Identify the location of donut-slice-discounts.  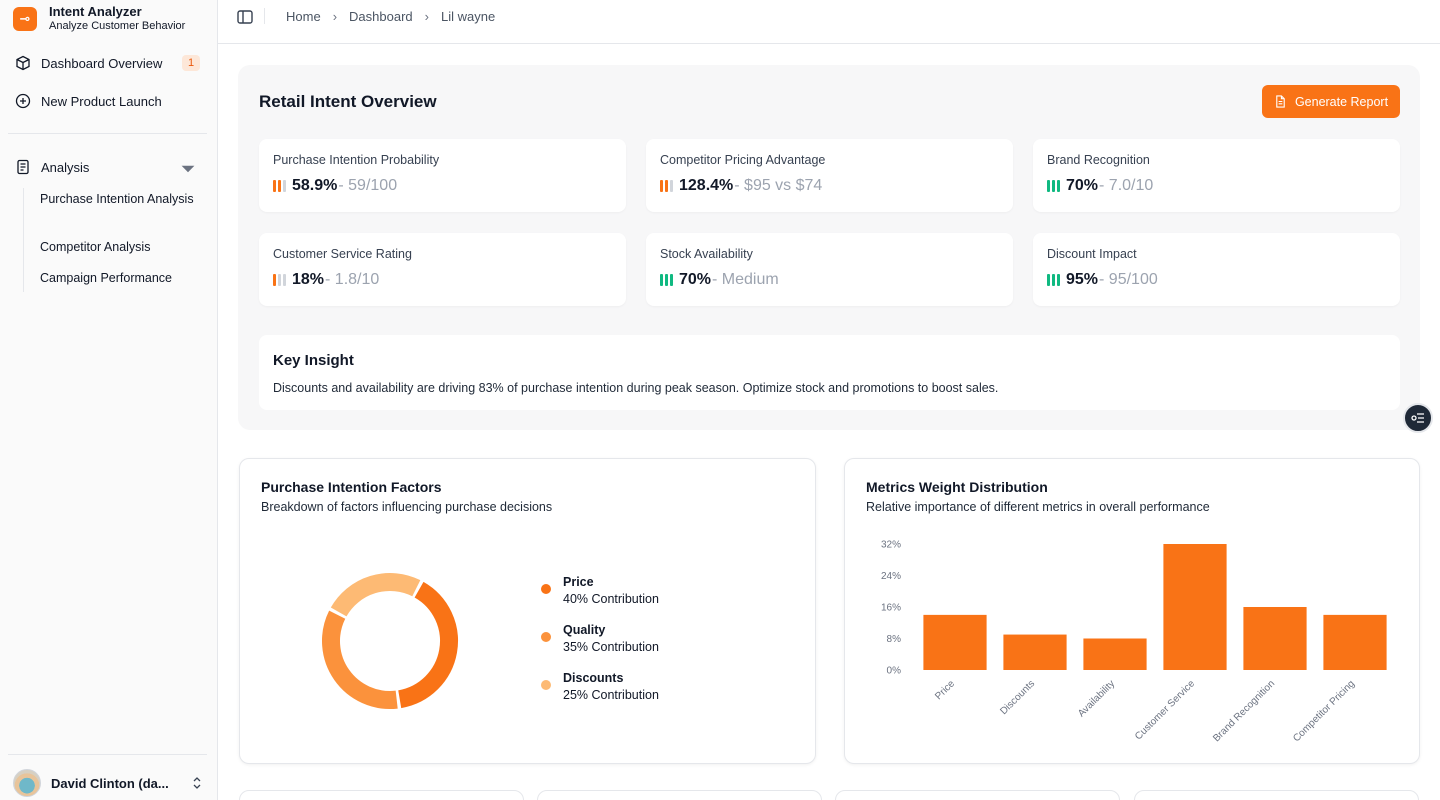
(375, 595).